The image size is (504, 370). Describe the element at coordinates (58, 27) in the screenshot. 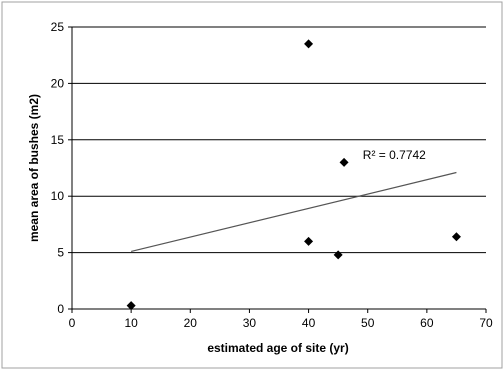

I see `y-tick-label-25: 25` at that location.